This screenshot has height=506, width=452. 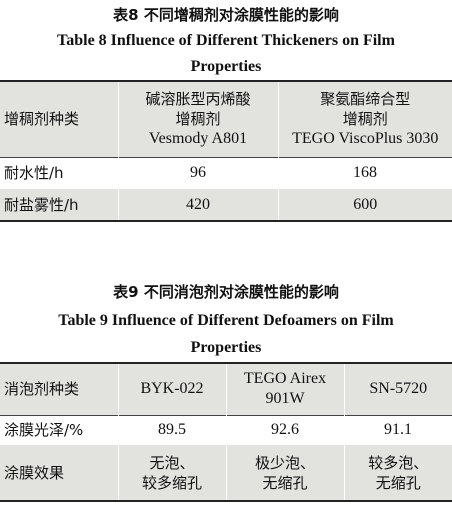 What do you see at coordinates (59, 429) in the screenshot?
I see `table9-row0-label: 涂膜光泽/%` at bounding box center [59, 429].